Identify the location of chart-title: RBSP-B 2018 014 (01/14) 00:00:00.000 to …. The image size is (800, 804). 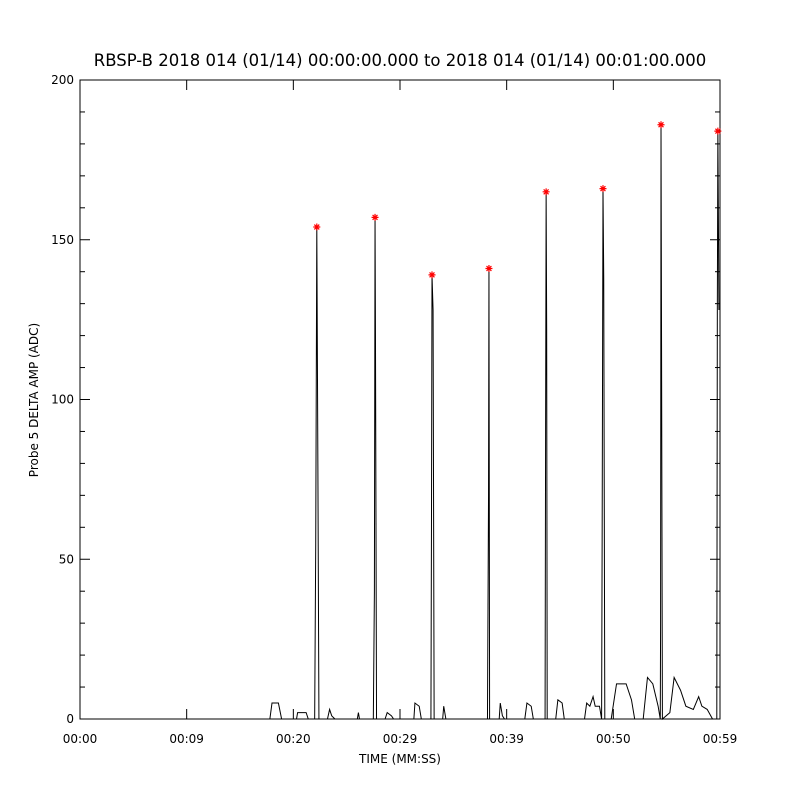
(400, 60).